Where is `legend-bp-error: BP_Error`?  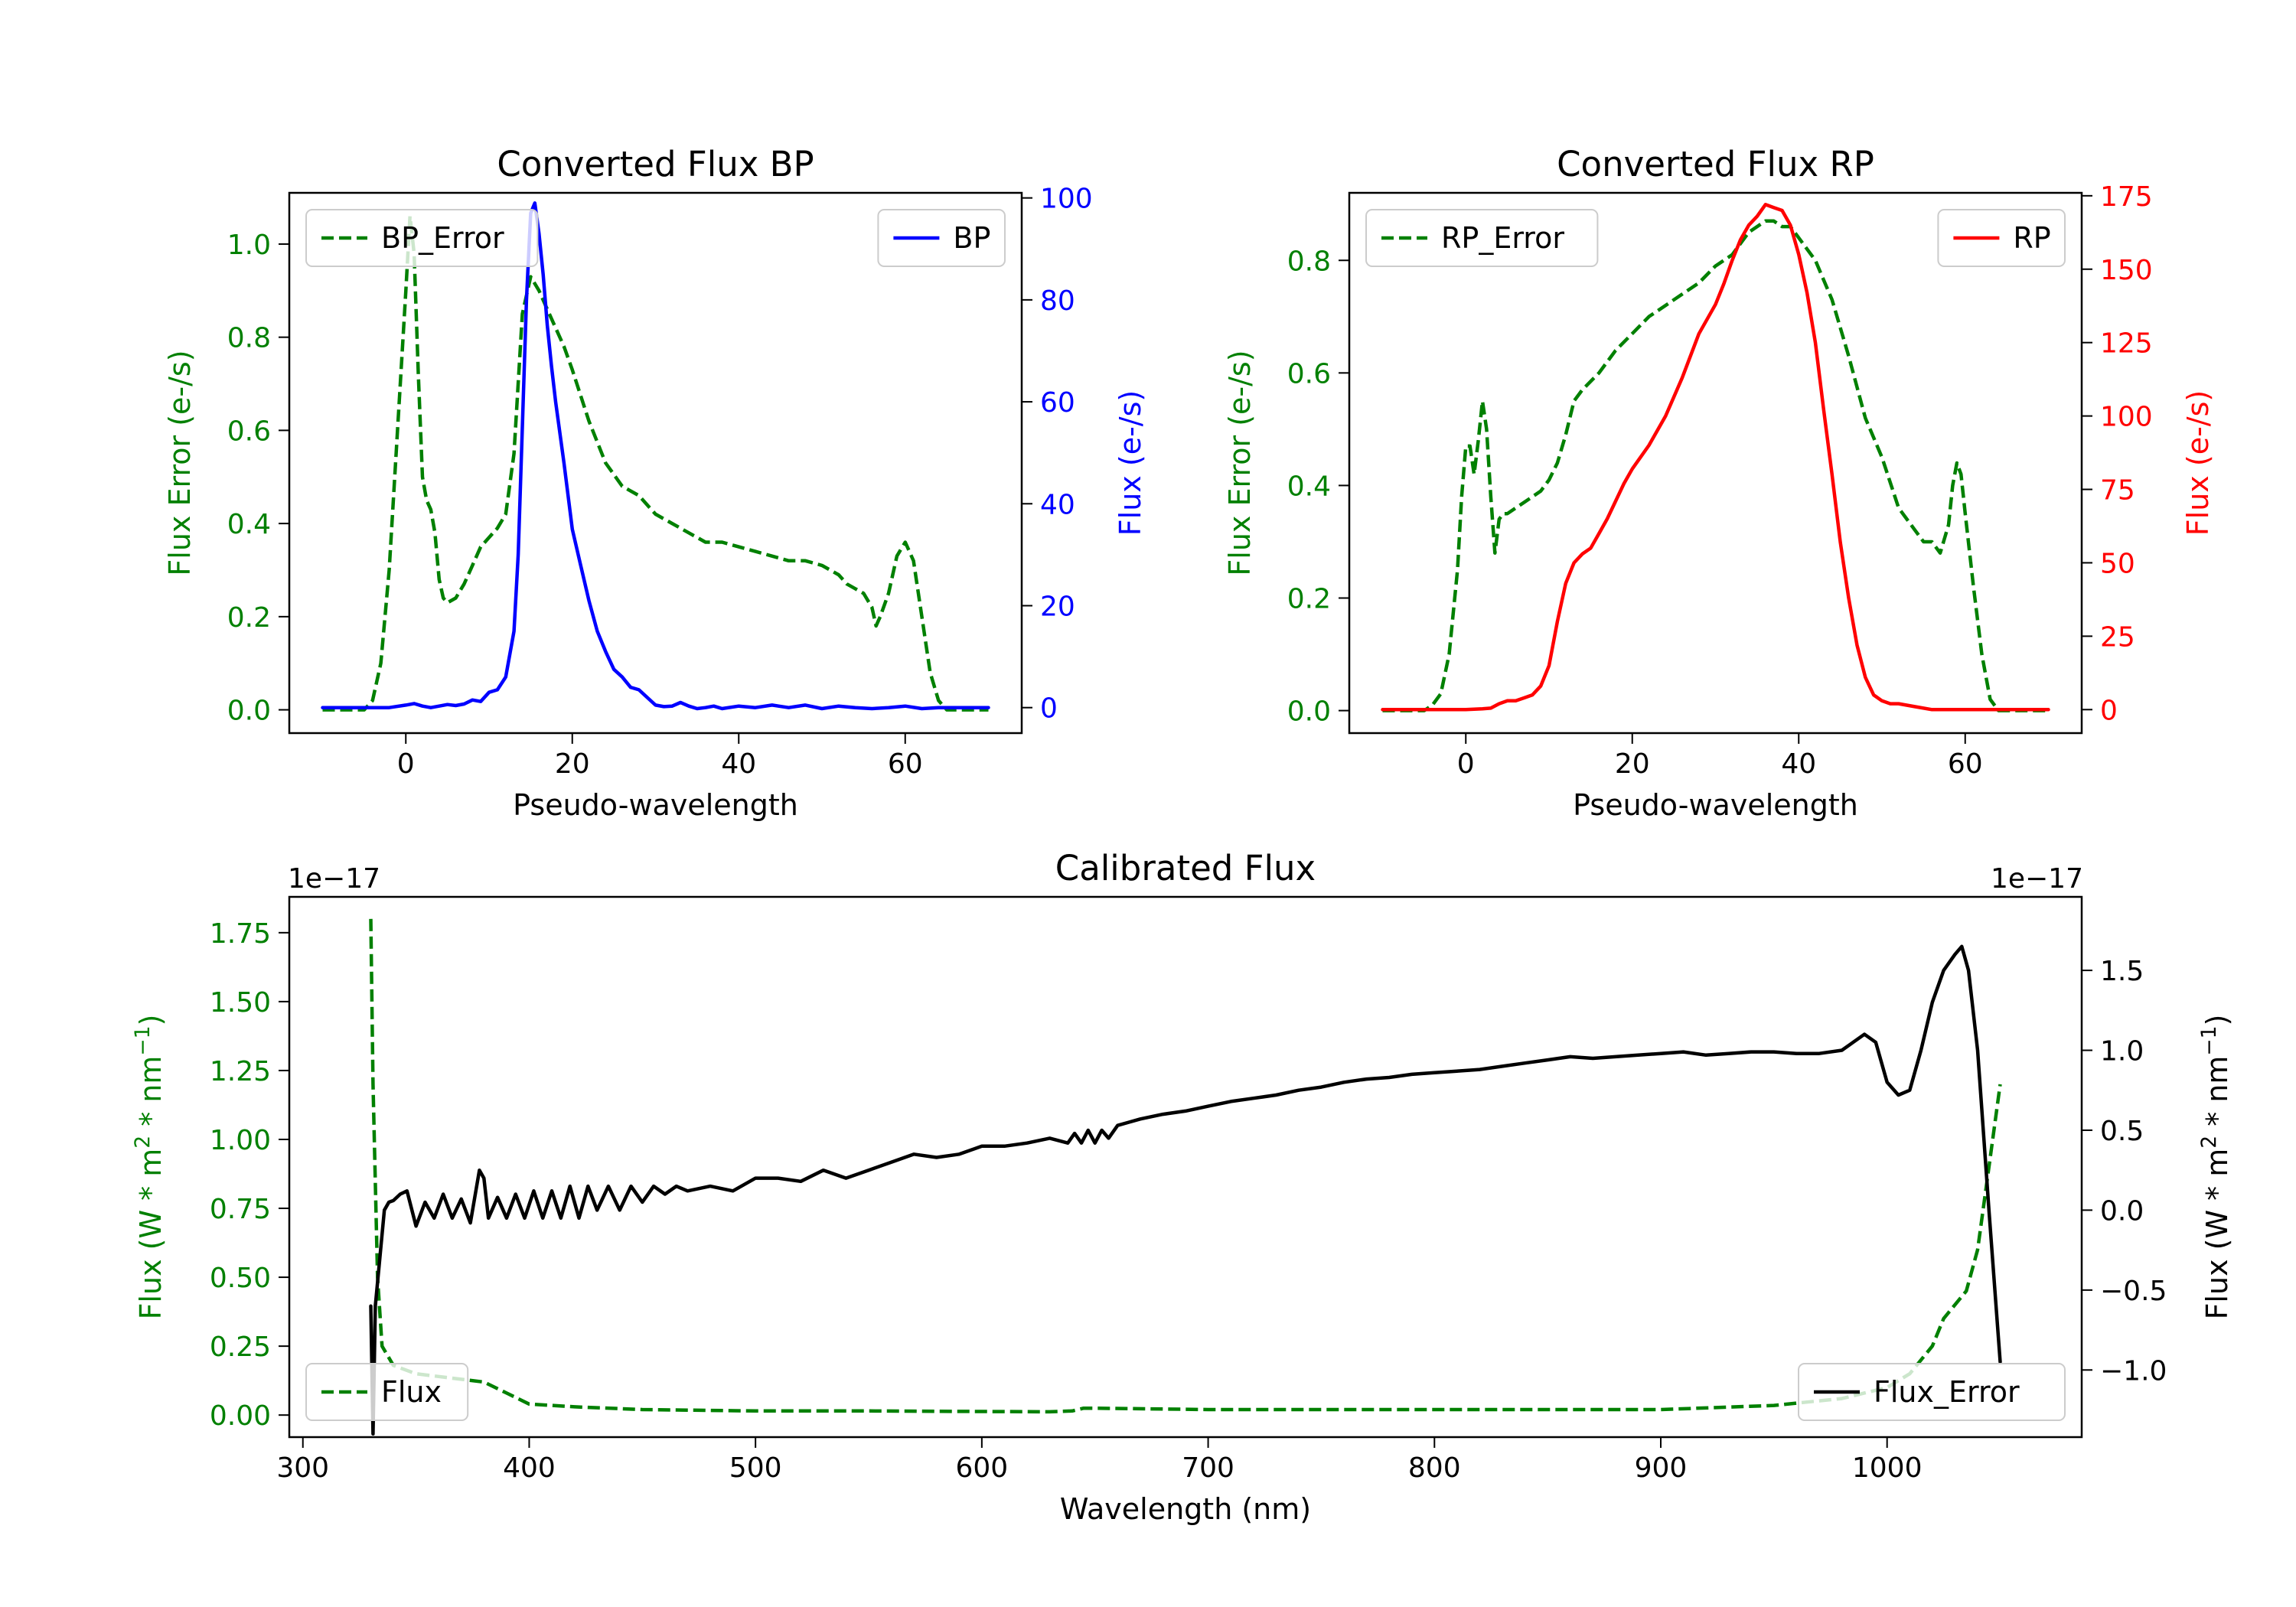 legend-bp-error: BP_Error is located at coordinates (422, 238).